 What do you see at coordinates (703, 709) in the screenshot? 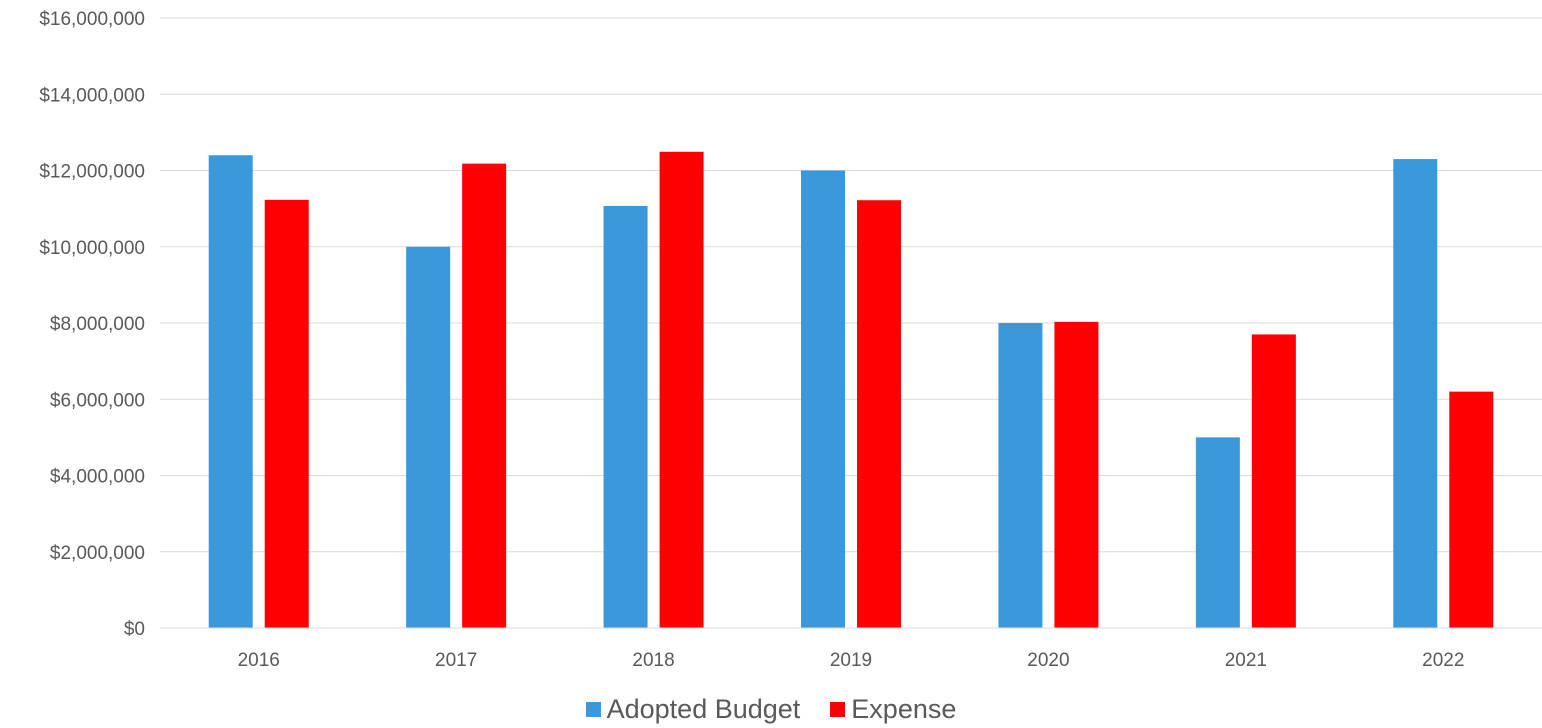
I see `legend-label-adopted-budget: Adopted Budget` at bounding box center [703, 709].